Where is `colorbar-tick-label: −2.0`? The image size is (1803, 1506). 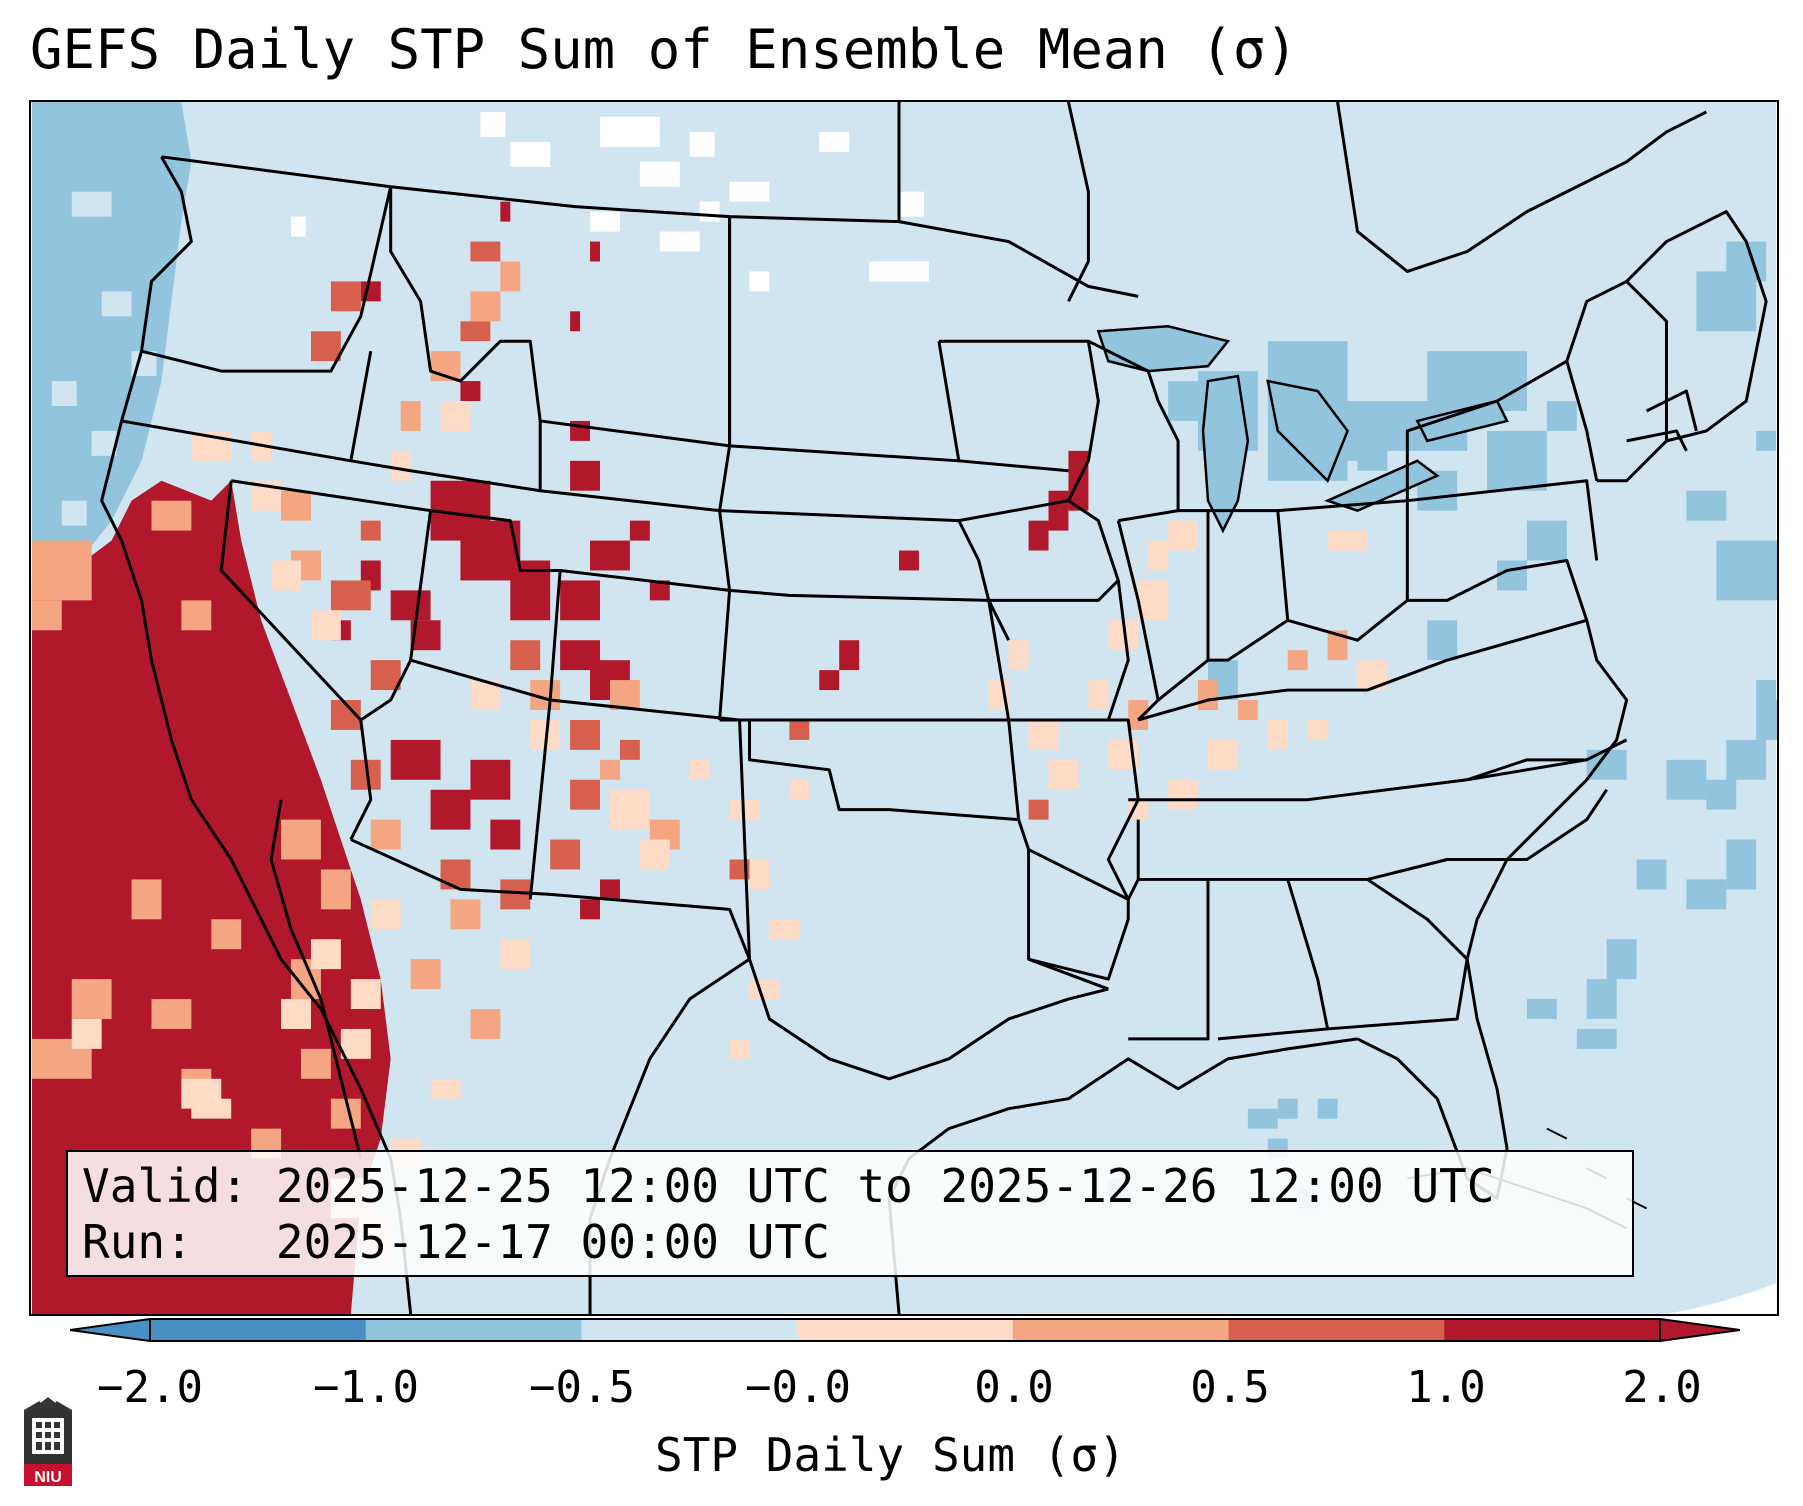
colorbar-tick-label: −2.0 is located at coordinates (150, 1387).